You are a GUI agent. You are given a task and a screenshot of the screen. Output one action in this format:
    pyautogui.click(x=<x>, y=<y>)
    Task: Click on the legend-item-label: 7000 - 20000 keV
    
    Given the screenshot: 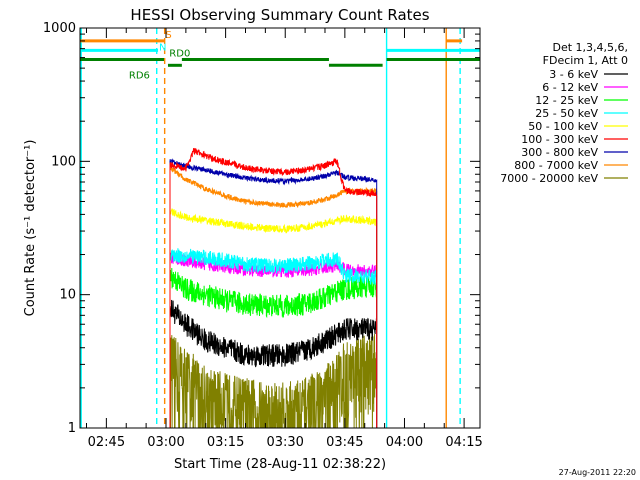 What is the action you would take?
    pyautogui.click(x=549, y=178)
    